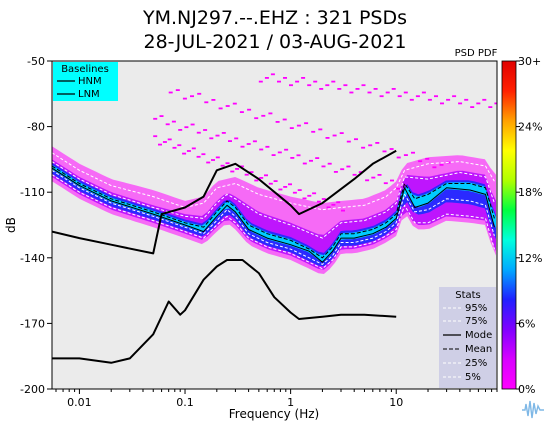 This screenshot has height=425, width=550. Describe the element at coordinates (89, 94) in the screenshot. I see `legend-lnm-label: LNM` at that location.